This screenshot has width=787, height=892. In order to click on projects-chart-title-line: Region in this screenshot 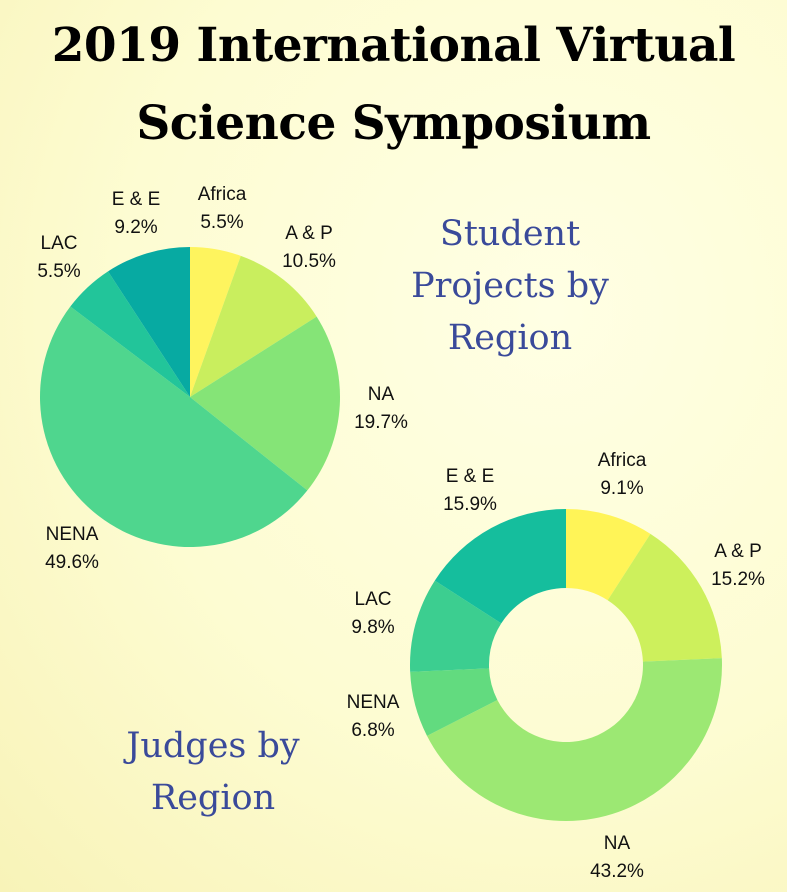, I will do `click(510, 338)`.